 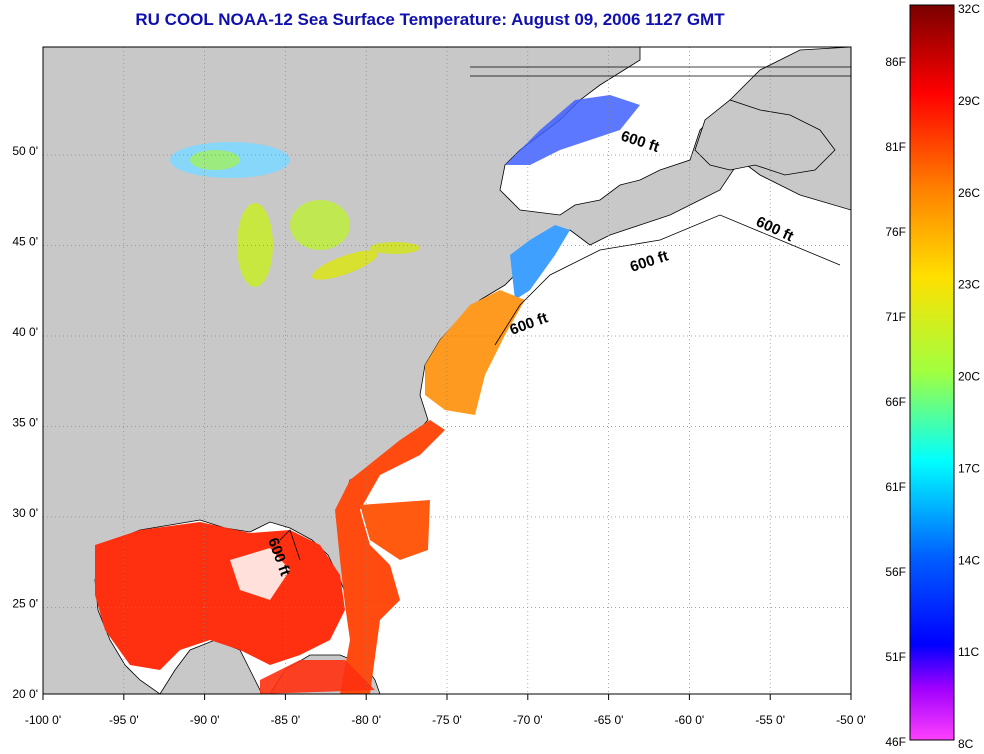 What do you see at coordinates (124, 720) in the screenshot?
I see `longitude-tick-label: -95 0'` at bounding box center [124, 720].